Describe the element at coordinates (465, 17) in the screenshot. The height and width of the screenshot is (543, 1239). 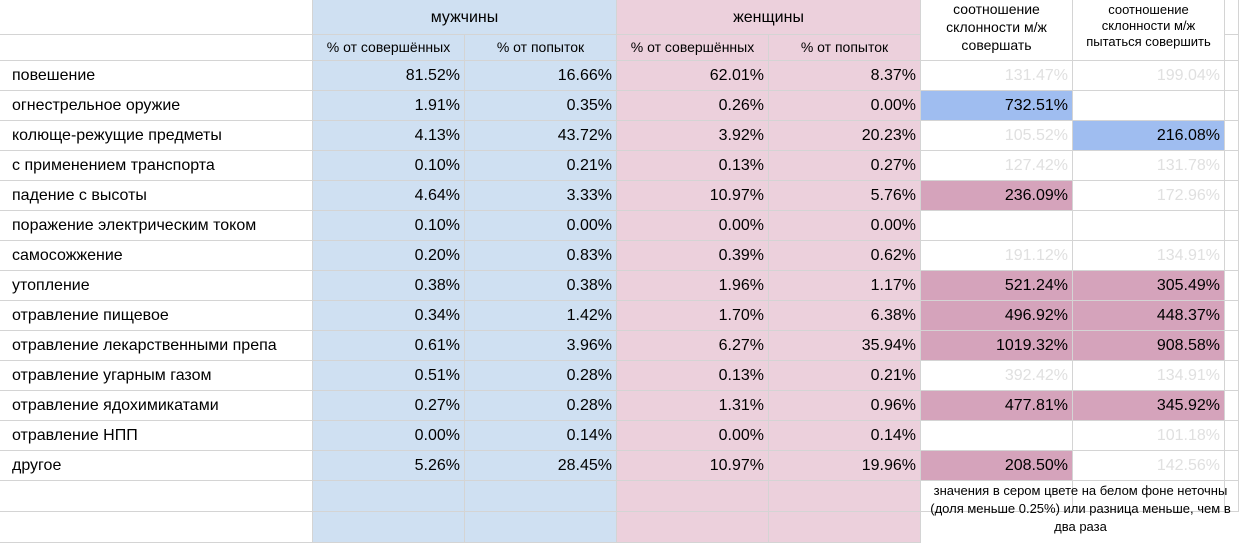
I see `header-men: мужчины` at that location.